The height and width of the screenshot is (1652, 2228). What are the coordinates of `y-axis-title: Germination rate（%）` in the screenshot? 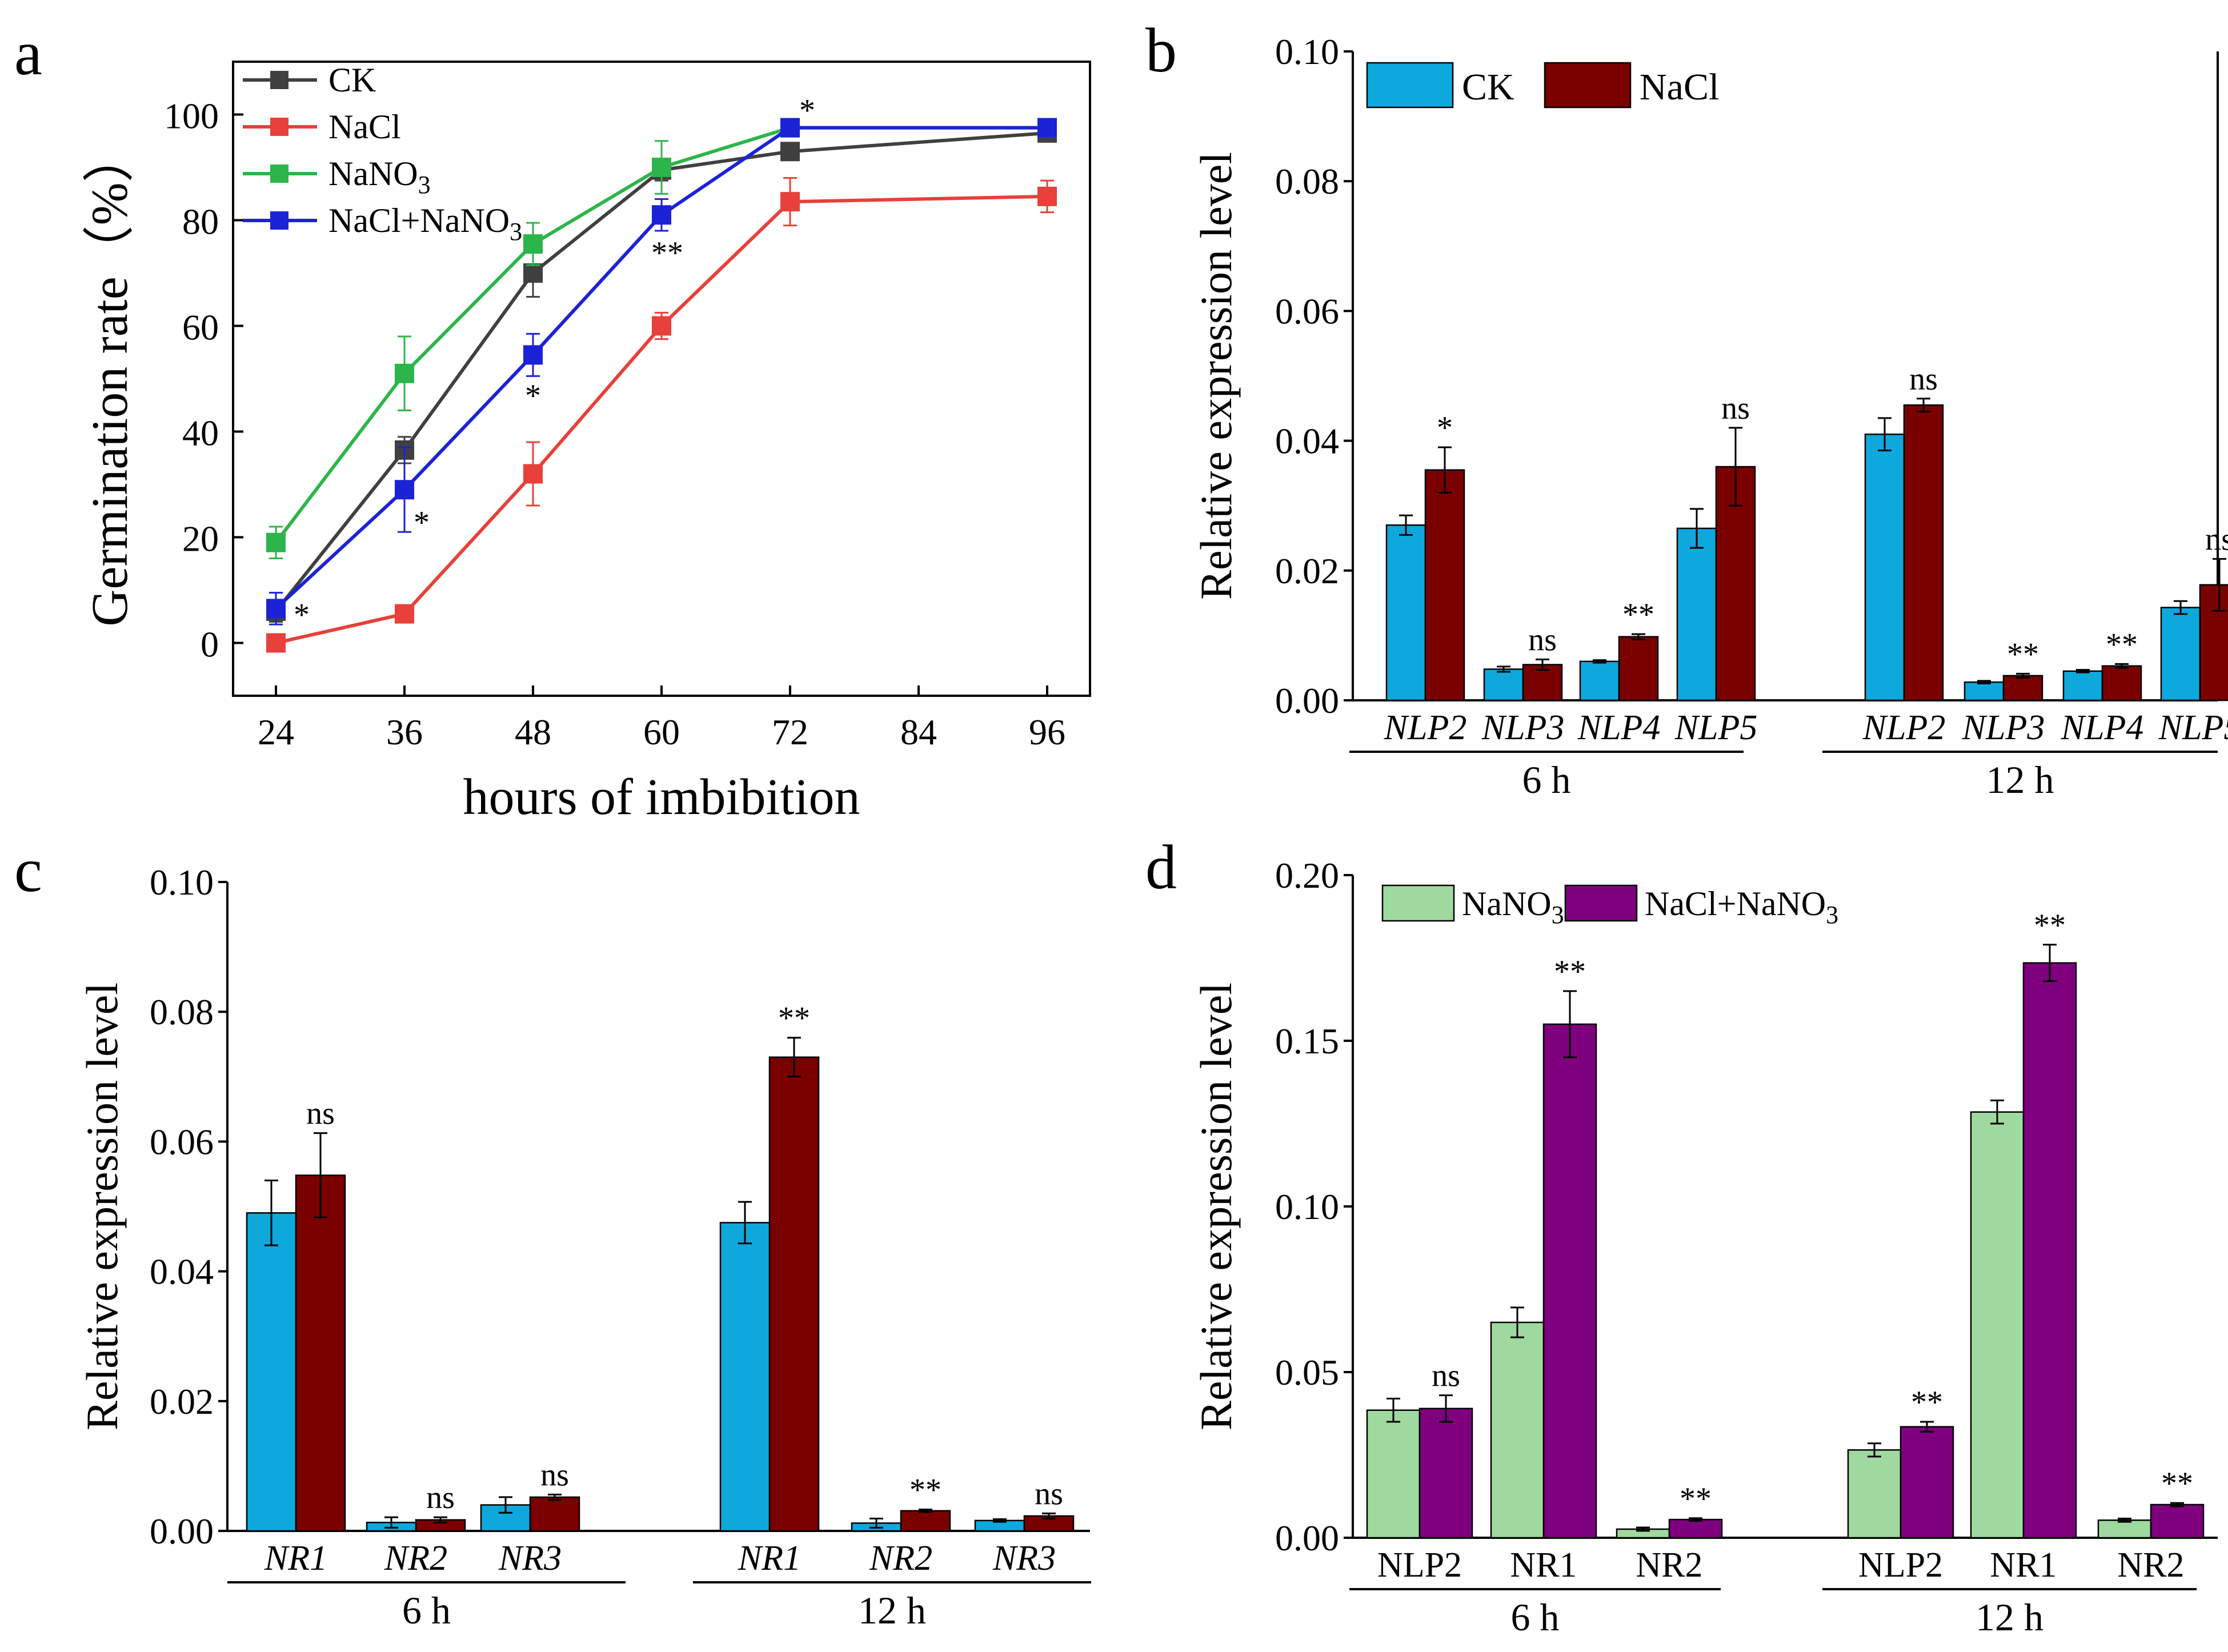 It's located at (110, 378).